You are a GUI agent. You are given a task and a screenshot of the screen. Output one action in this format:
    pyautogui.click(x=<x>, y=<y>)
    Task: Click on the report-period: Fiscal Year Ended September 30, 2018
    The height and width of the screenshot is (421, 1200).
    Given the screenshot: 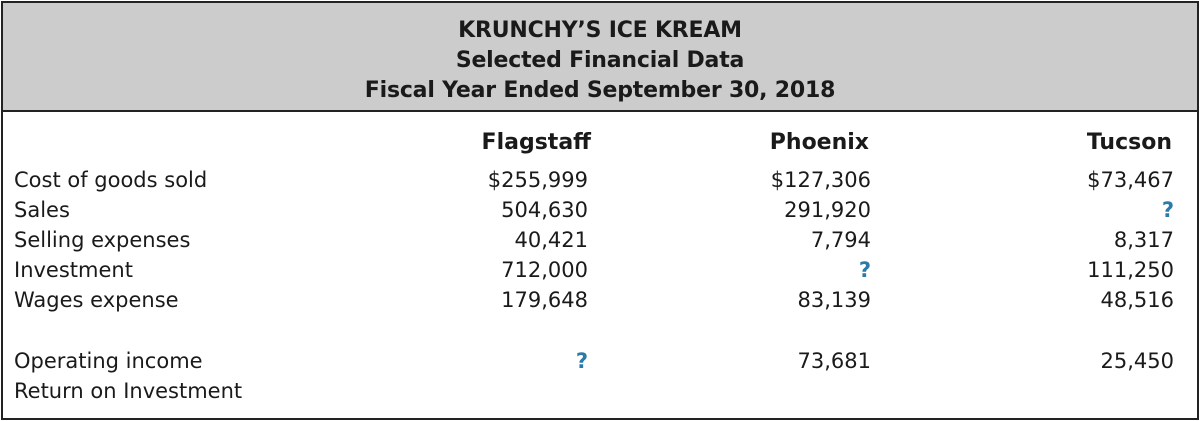 What is the action you would take?
    pyautogui.click(x=600, y=90)
    